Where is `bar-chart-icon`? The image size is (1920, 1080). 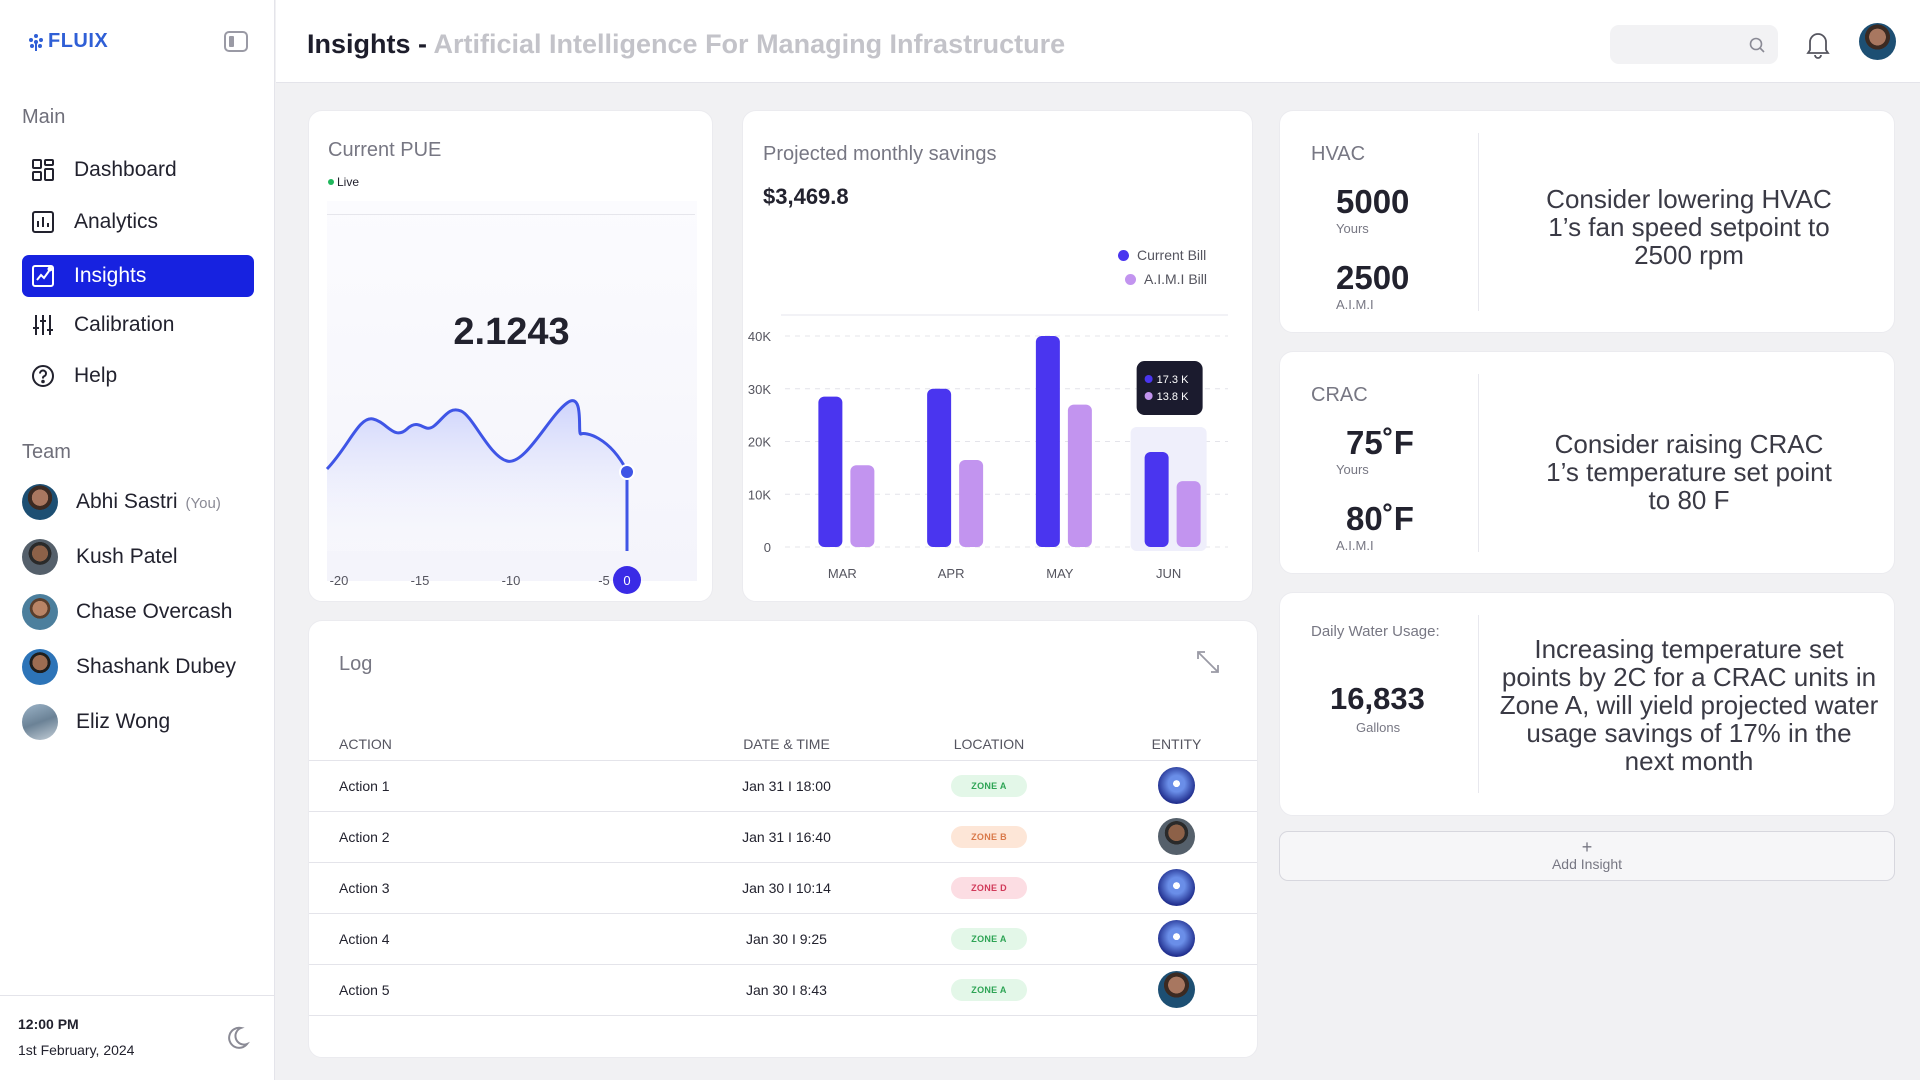 bar-chart-icon is located at coordinates (43, 222).